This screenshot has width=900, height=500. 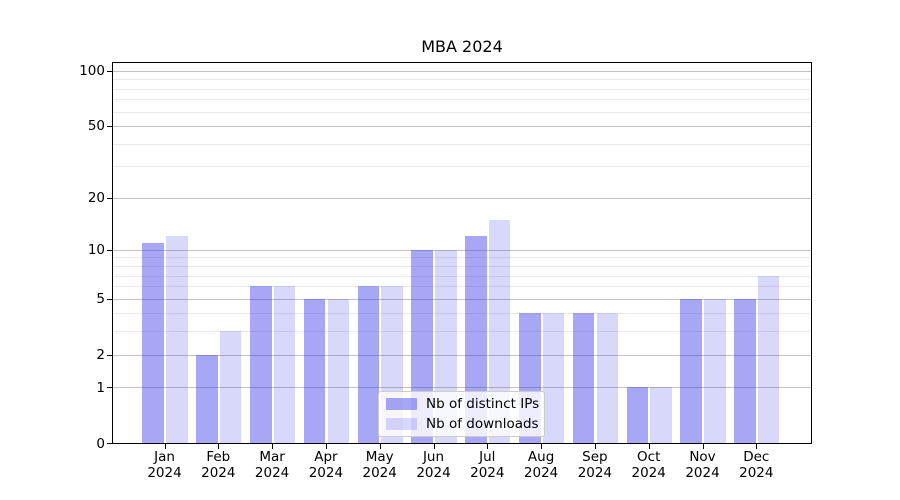 I want to click on y-tick-label: 50, so click(x=96, y=126).